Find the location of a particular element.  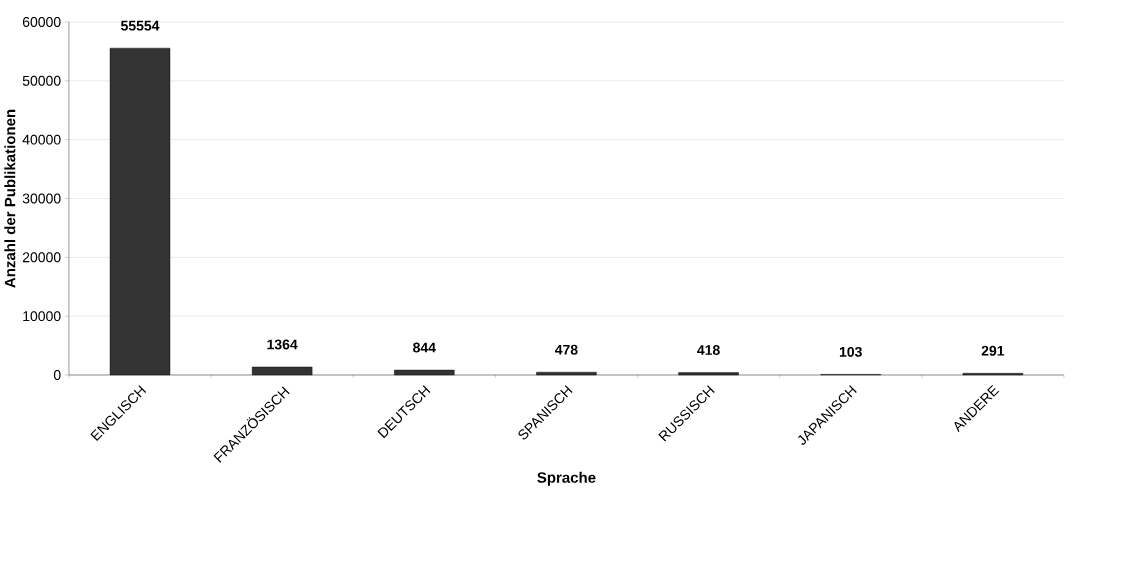

y-tick-label: 10000 is located at coordinates (42, 316).